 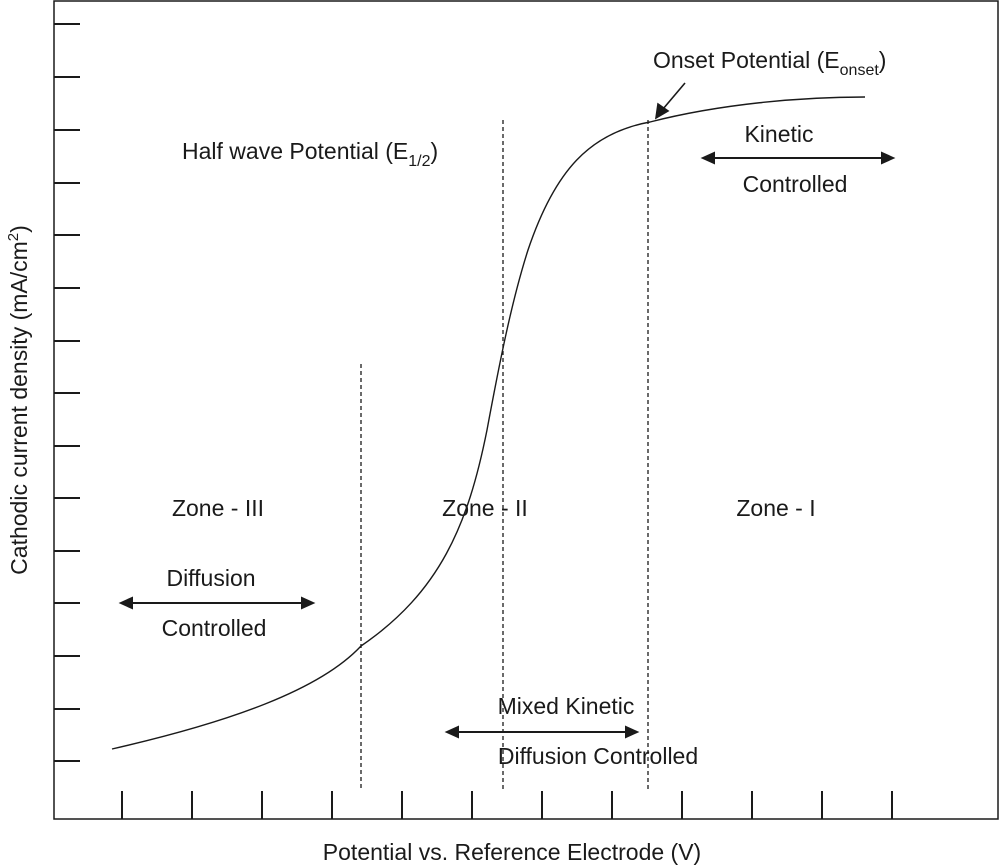 What do you see at coordinates (769, 63) in the screenshot?
I see `onset-label: Onset Potential (Eonset)` at bounding box center [769, 63].